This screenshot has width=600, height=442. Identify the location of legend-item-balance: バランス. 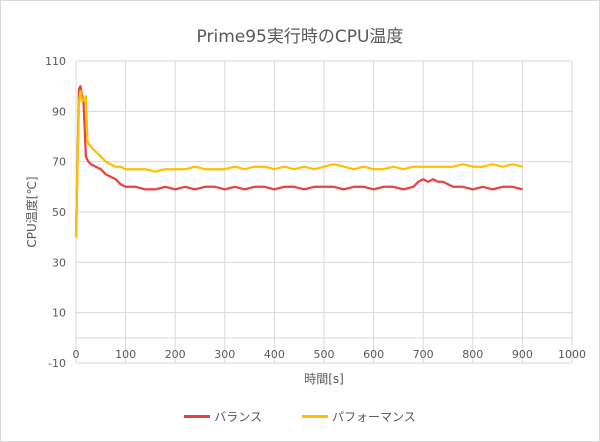
(223, 416).